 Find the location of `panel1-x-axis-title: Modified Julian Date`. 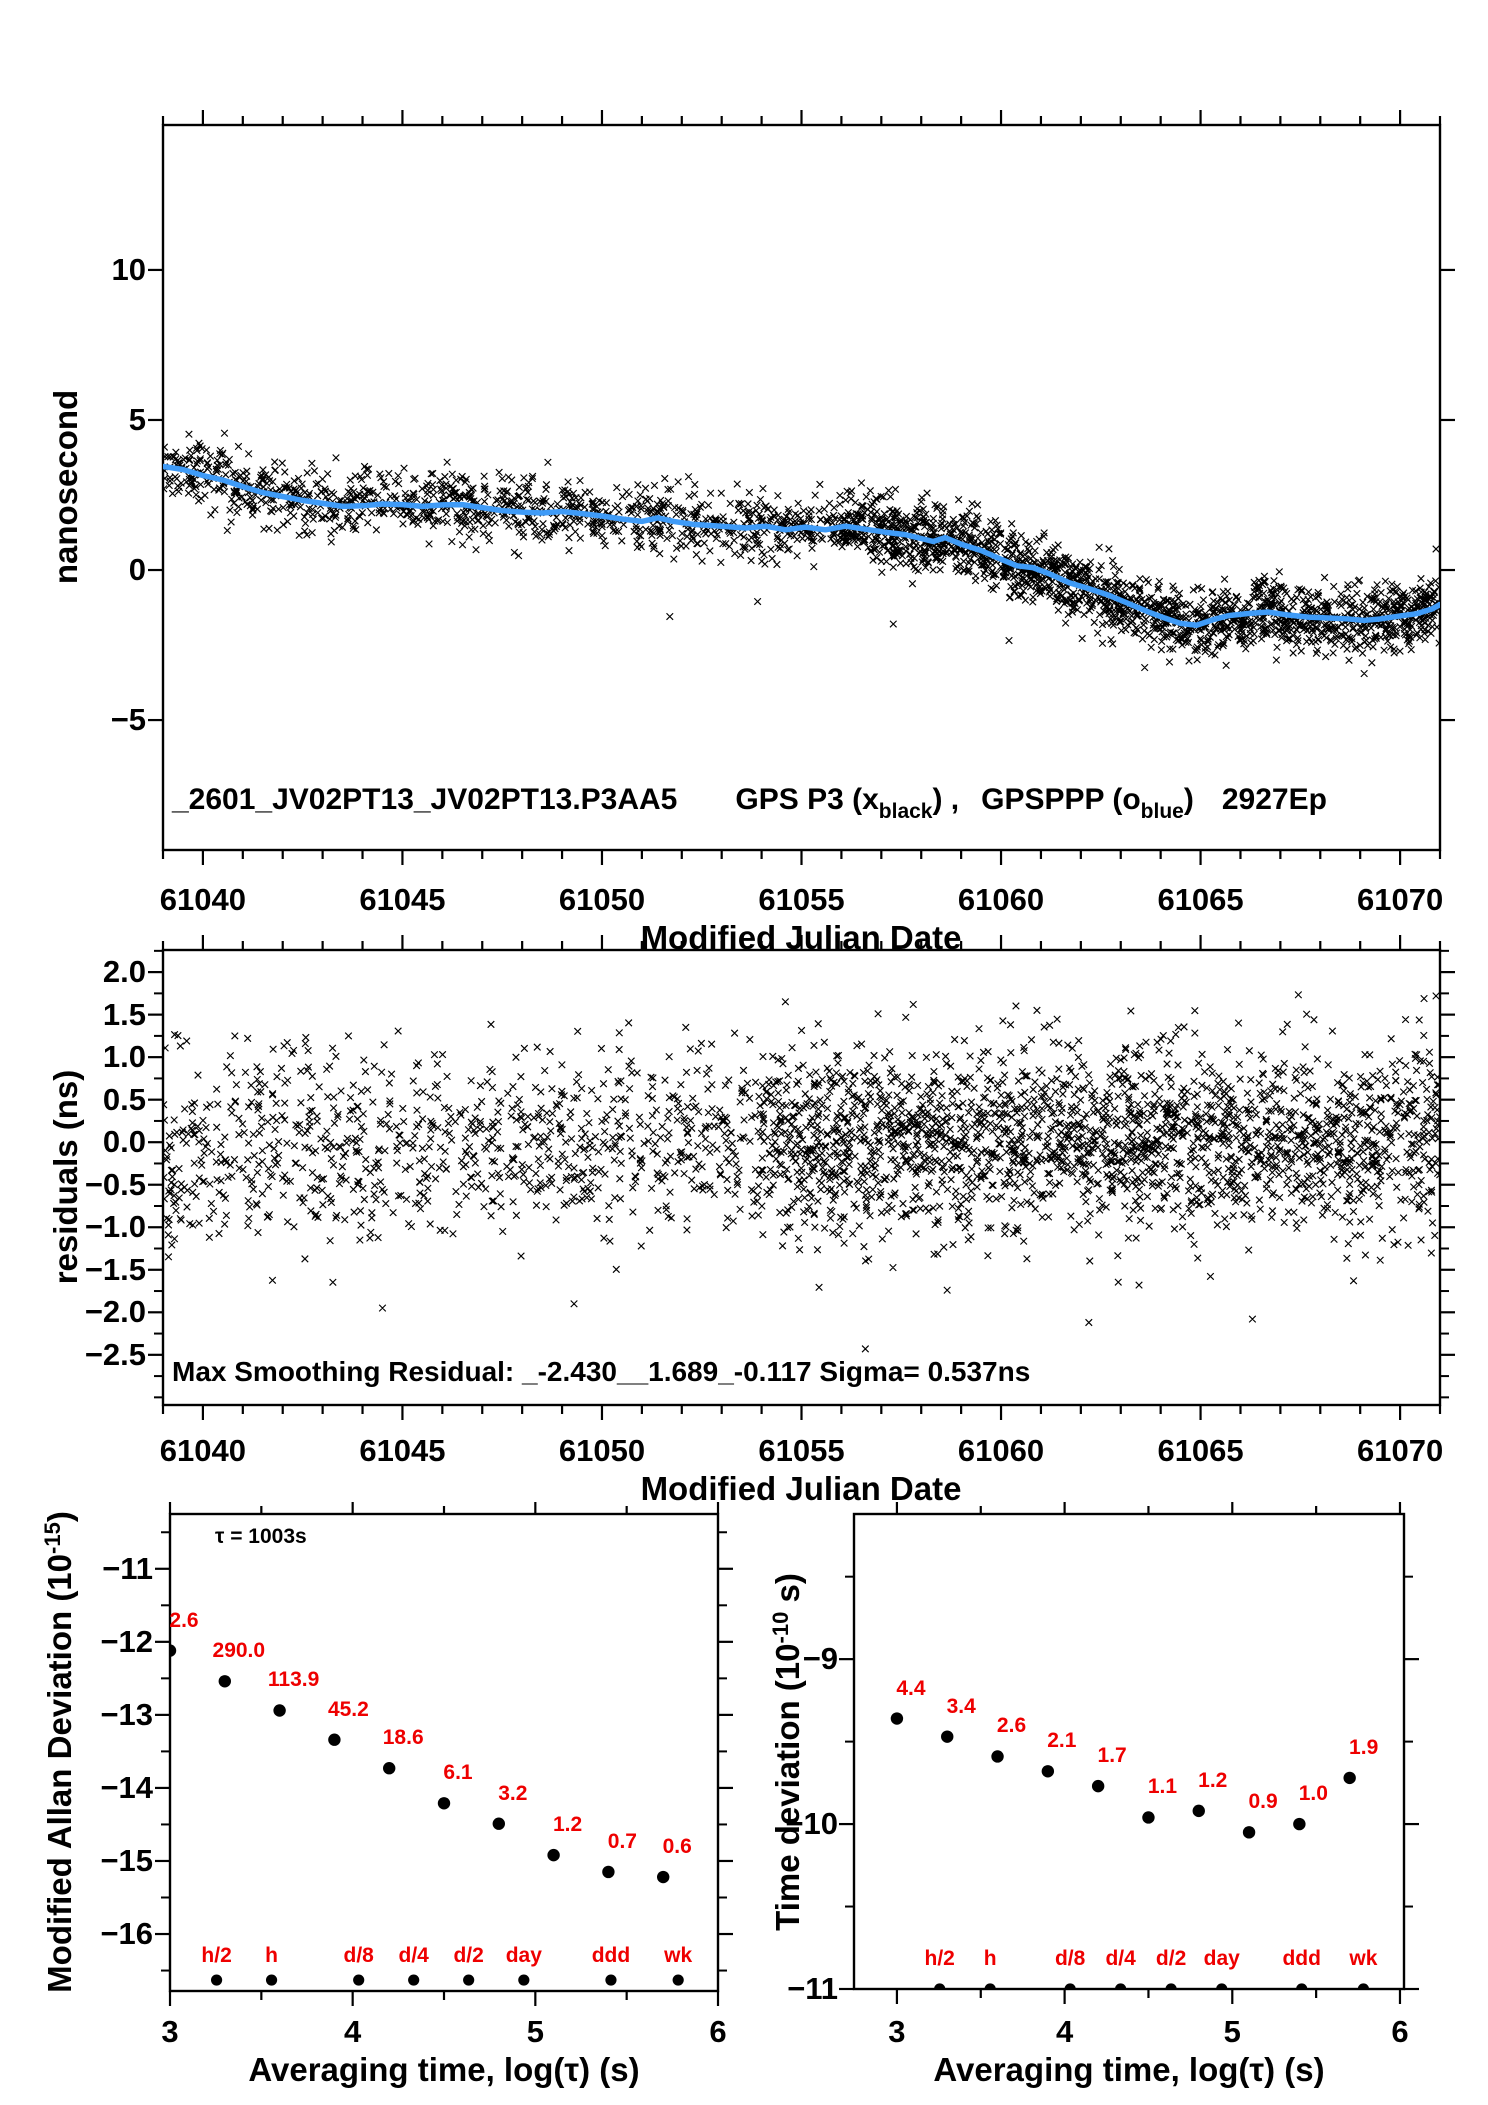

panel1-x-axis-title: Modified Julian Date is located at coordinates (801, 937).